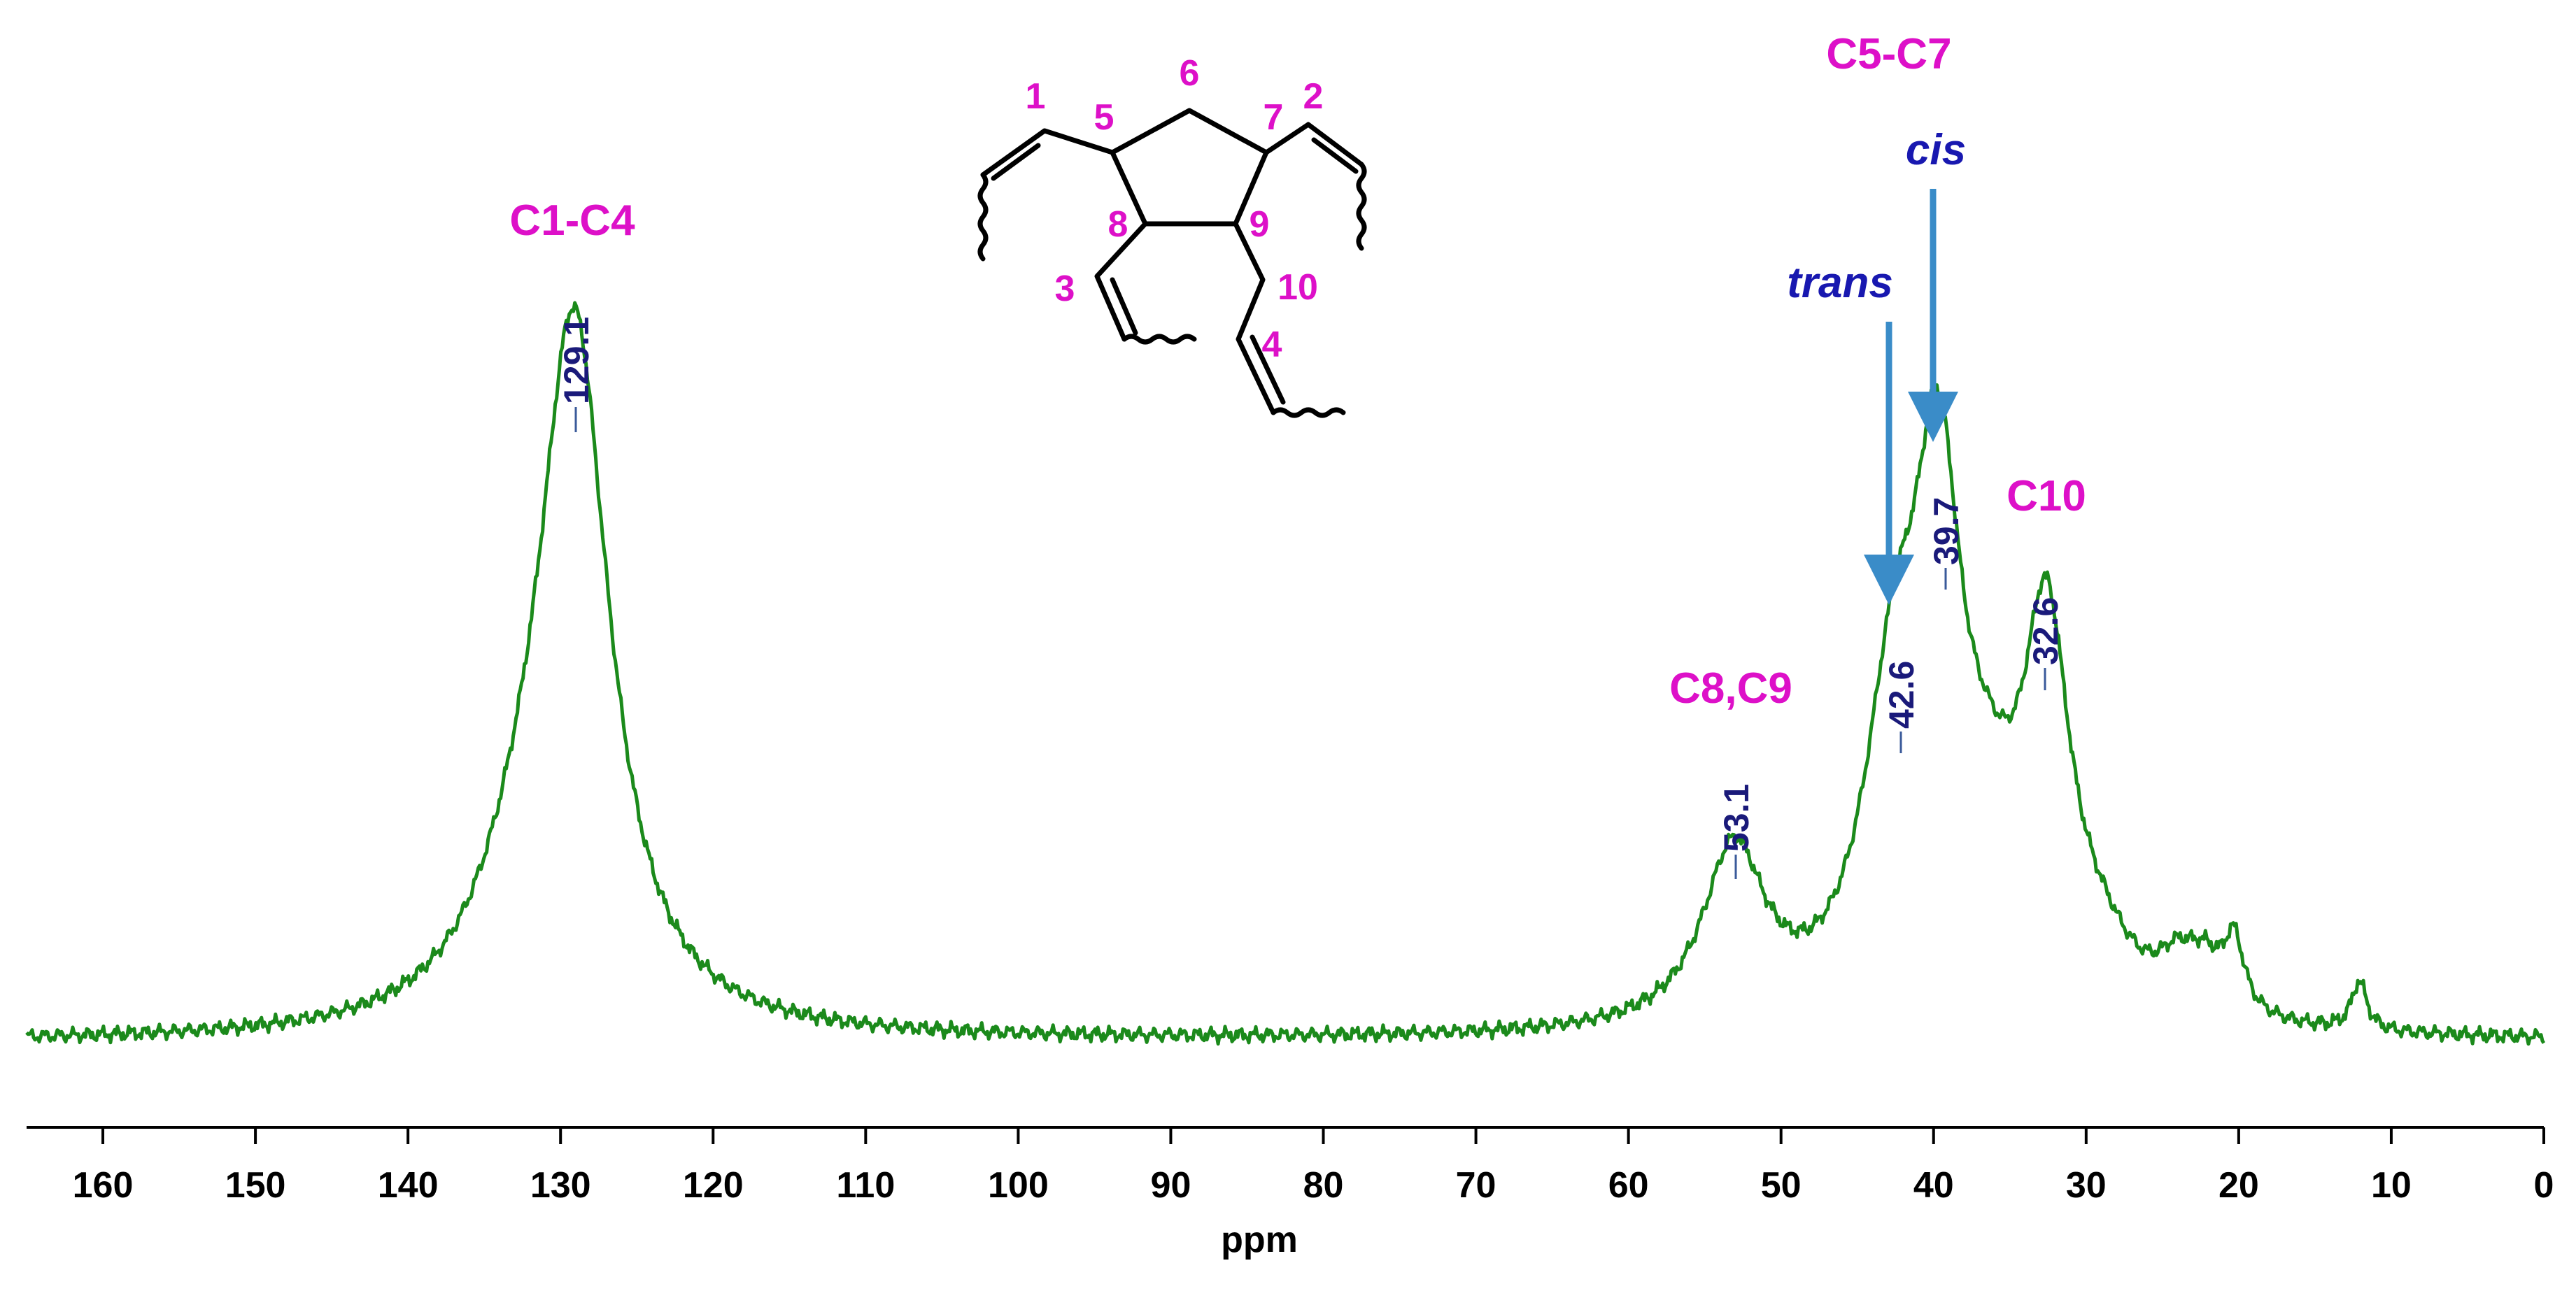 The width and height of the screenshot is (2576, 1291). What do you see at coordinates (1731, 688) in the screenshot?
I see `assignment-c8-c9: C8,C9` at bounding box center [1731, 688].